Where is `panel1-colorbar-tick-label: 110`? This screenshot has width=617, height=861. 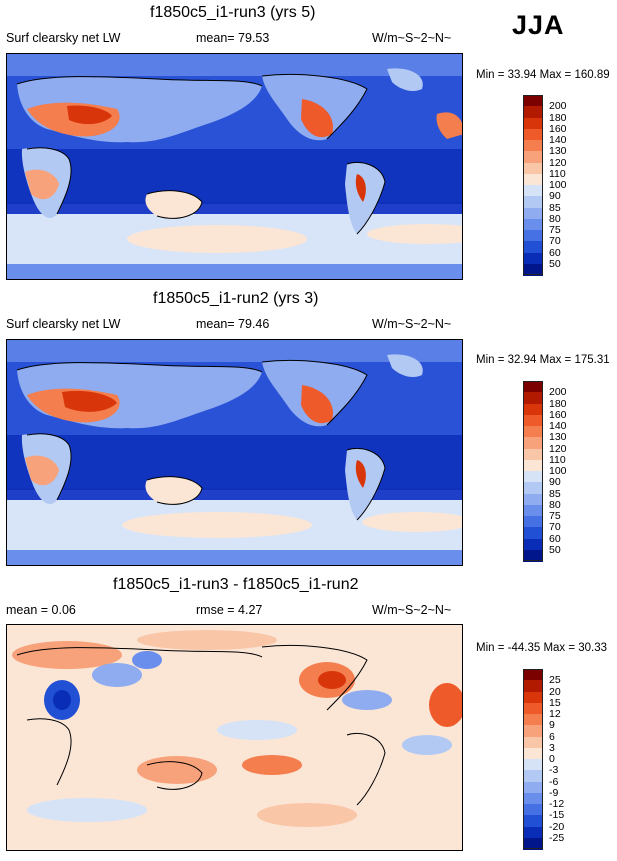
panel1-colorbar-tick-label: 110 is located at coordinates (557, 173).